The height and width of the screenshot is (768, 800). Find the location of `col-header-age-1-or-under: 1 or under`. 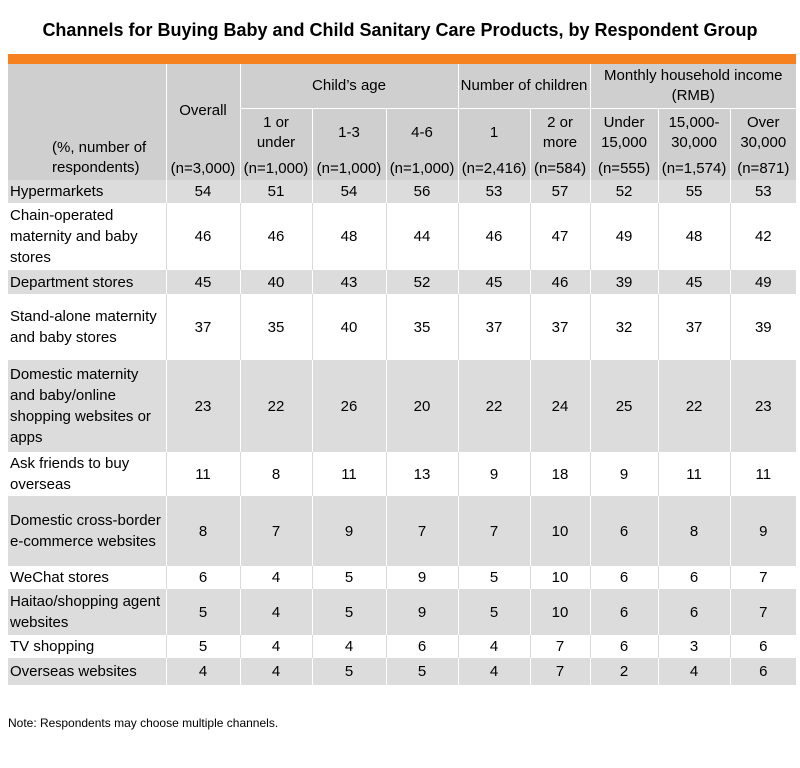

col-header-age-1-or-under: 1 or under is located at coordinates (276, 133).